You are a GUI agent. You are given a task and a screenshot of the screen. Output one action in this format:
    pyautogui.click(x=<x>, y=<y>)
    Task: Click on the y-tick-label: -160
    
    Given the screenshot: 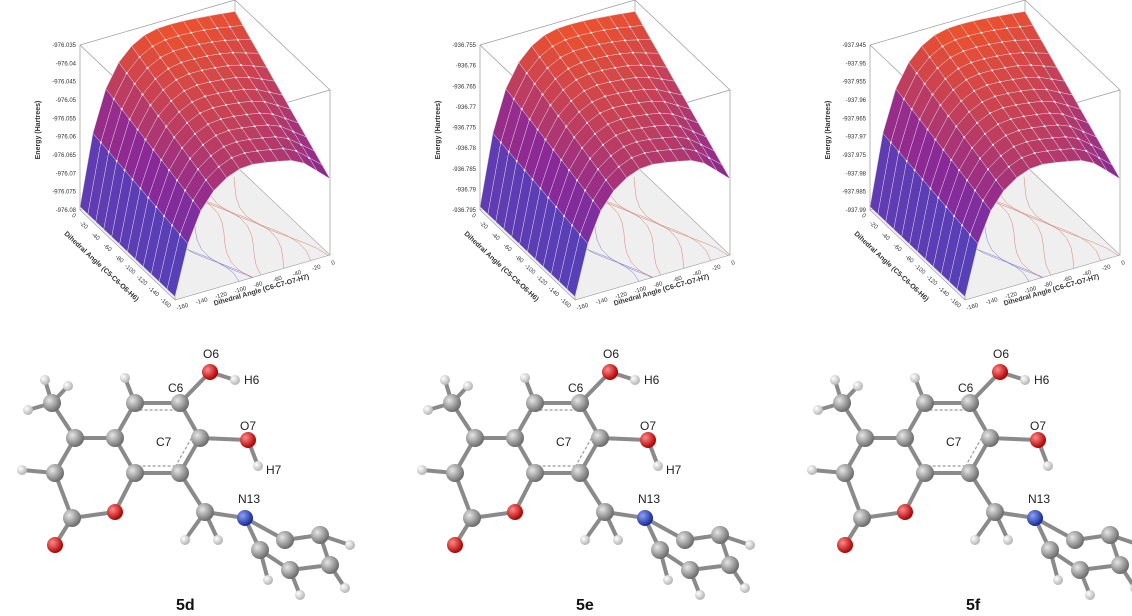 What is the action you would take?
    pyautogui.click(x=583, y=307)
    